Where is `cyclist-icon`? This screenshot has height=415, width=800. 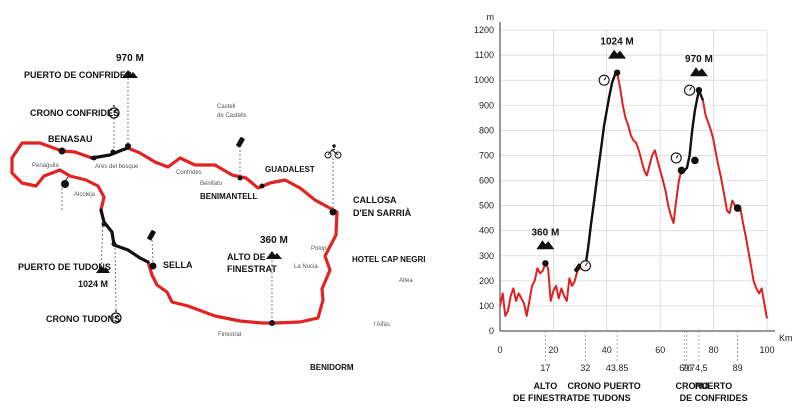
cyclist-icon is located at coordinates (333, 151).